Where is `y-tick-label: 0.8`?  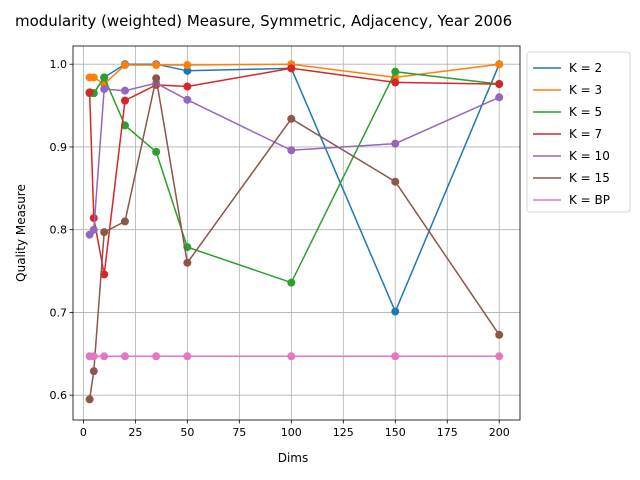
y-tick-label: 0.8 is located at coordinates (59, 230).